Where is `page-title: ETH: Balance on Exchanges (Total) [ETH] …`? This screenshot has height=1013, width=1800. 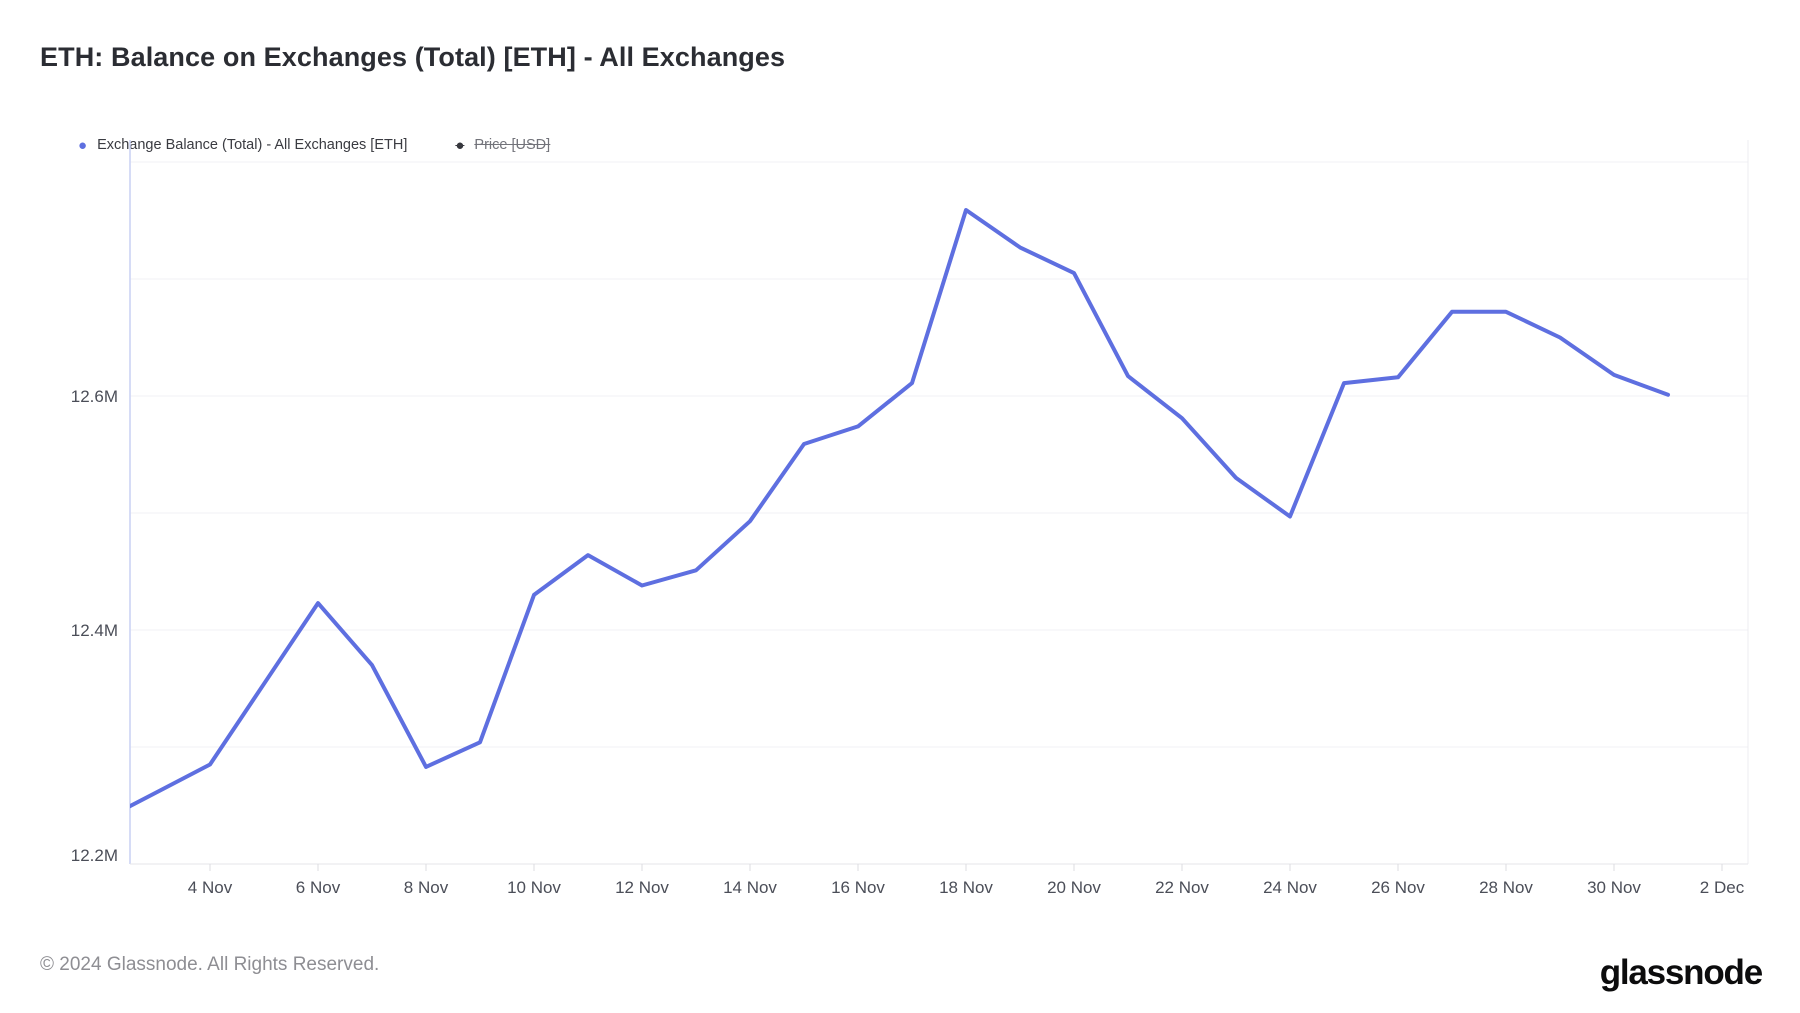
page-title: ETH: Balance on Exchanges (Total) [ETH] … is located at coordinates (413, 57).